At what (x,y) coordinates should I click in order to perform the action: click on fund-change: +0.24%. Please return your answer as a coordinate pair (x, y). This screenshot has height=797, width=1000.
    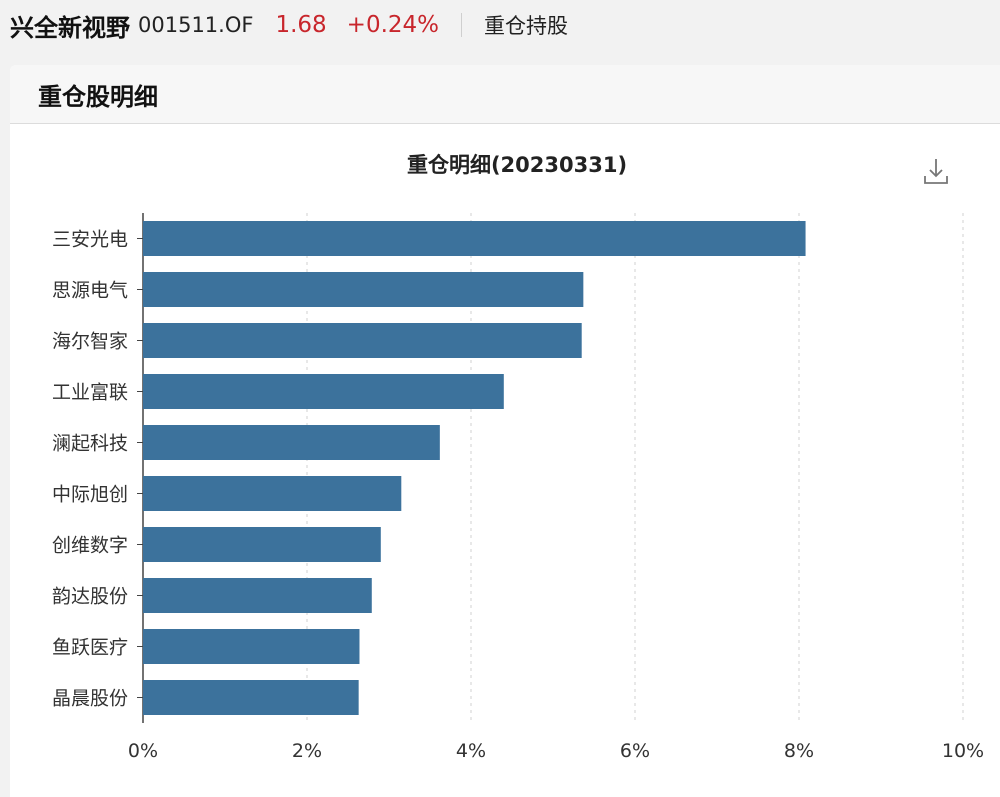
    Looking at the image, I should click on (393, 25).